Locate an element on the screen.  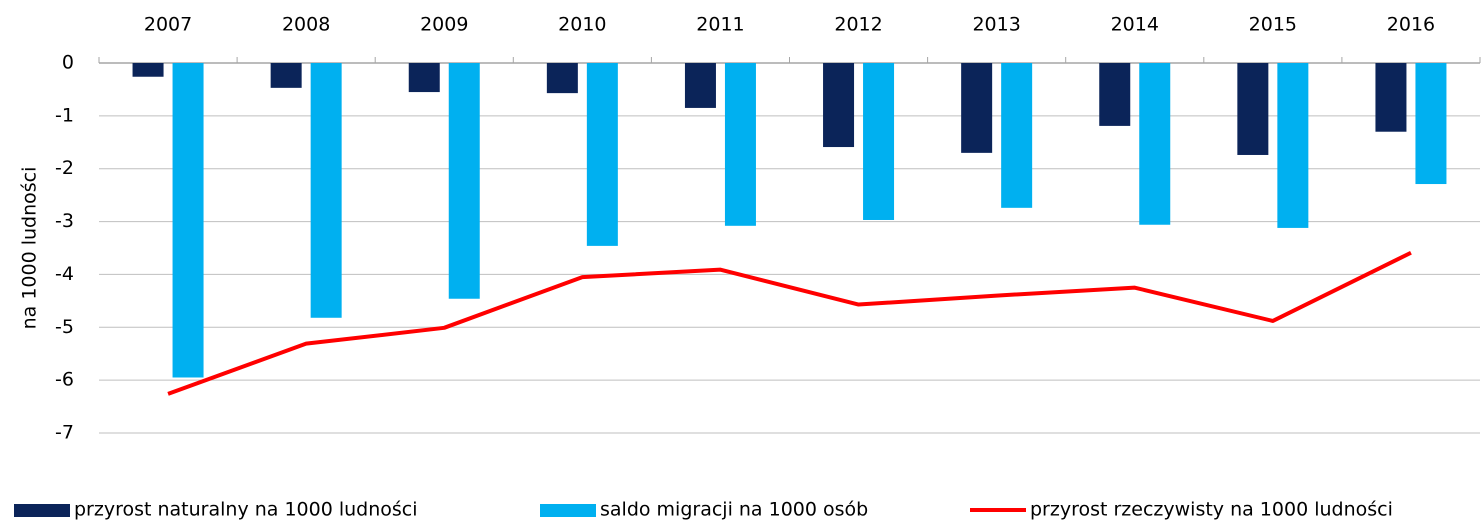
y-tick-label: -6 is located at coordinates (64, 380).